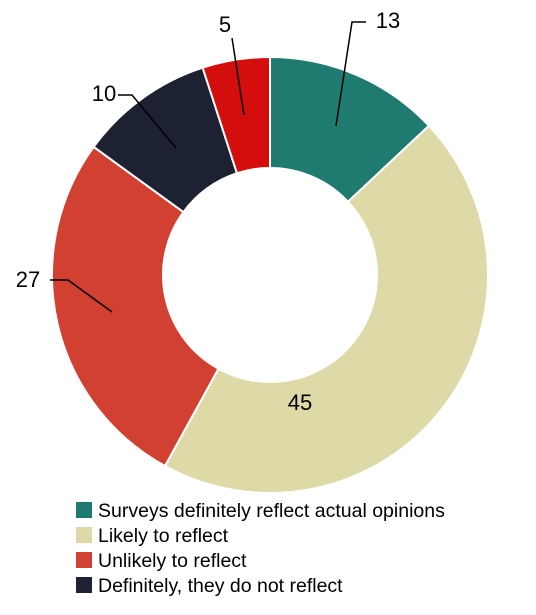 The height and width of the screenshot is (615, 536). What do you see at coordinates (225, 24) in the screenshot?
I see `data-label-5: 5` at bounding box center [225, 24].